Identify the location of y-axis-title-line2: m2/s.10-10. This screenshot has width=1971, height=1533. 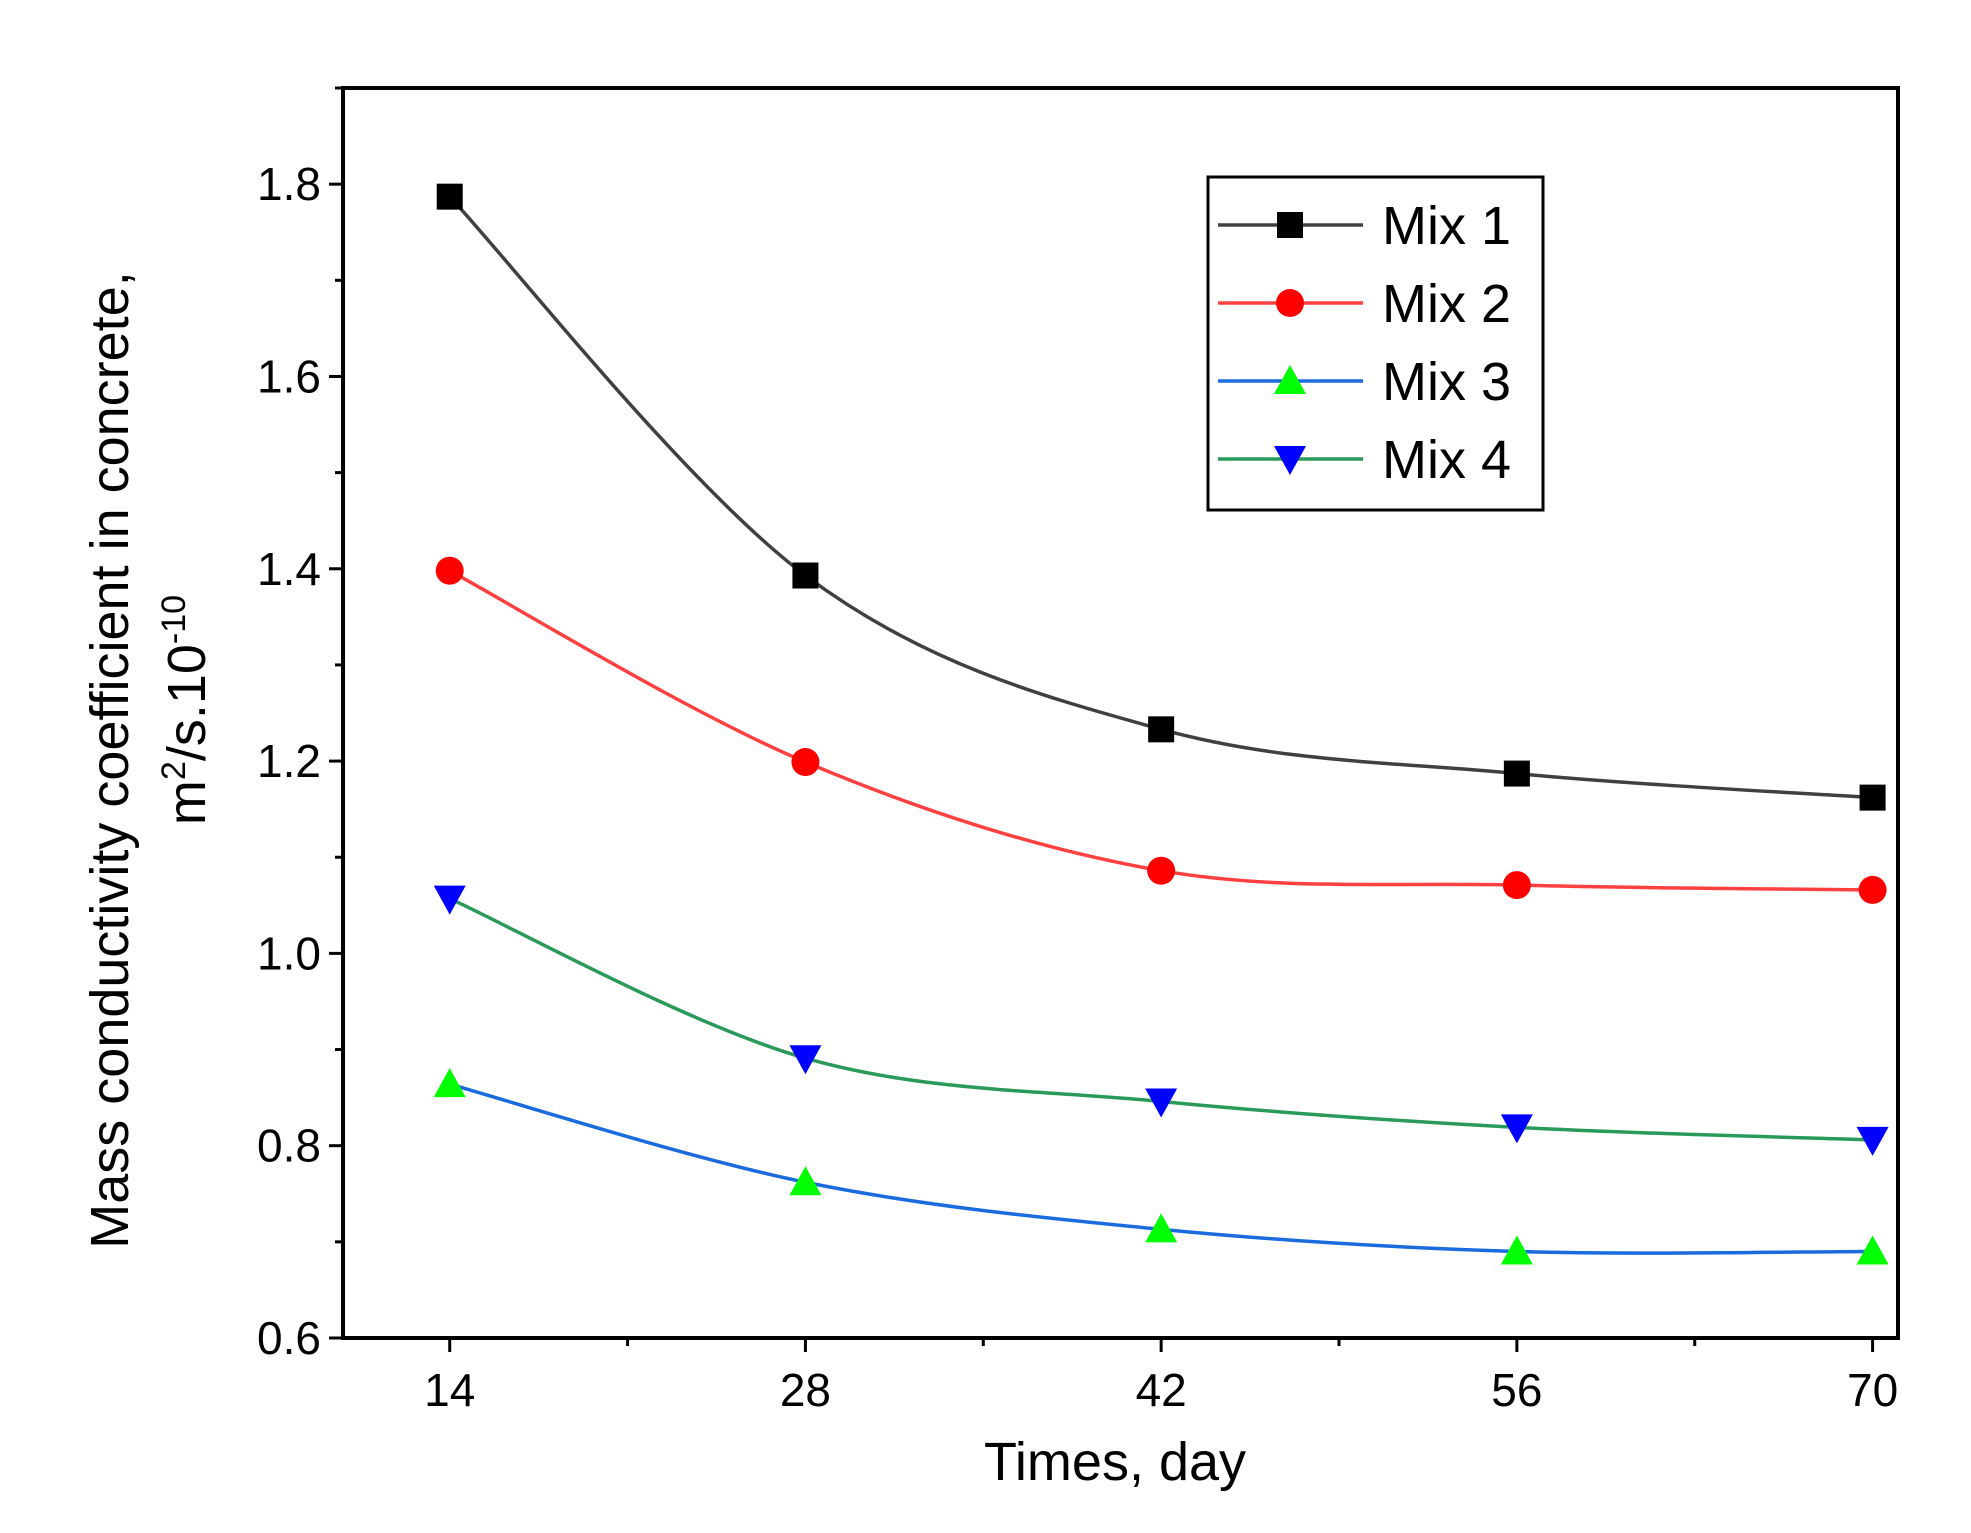
(186, 710).